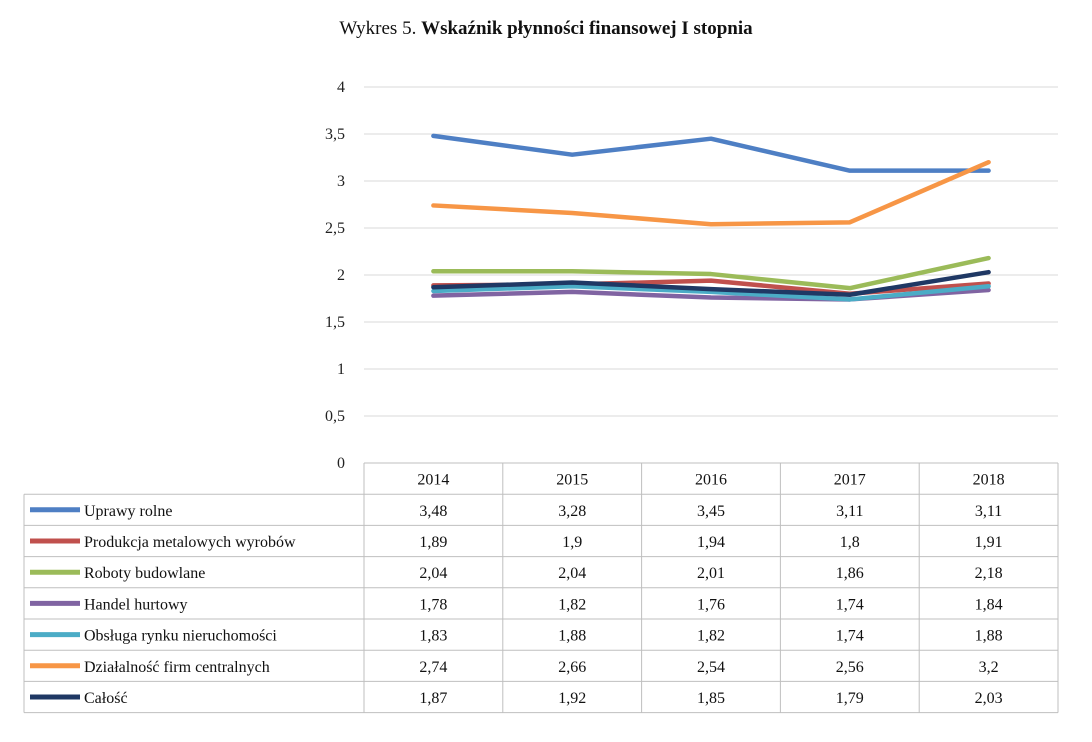  Describe the element at coordinates (433, 511) in the screenshot. I see `data-cell: 3,48` at that location.